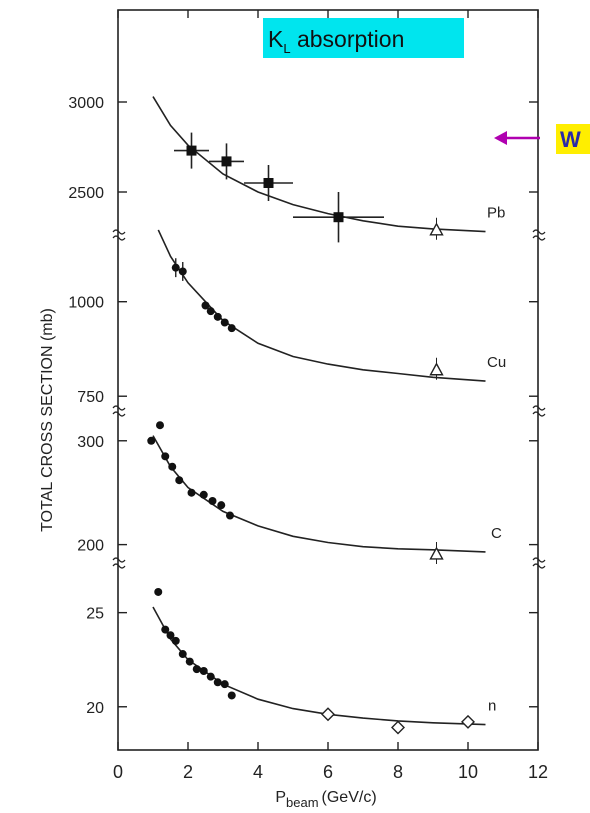 The height and width of the screenshot is (813, 590). Describe the element at coordinates (276, 39) in the screenshot. I see `chart-title-main: K` at that location.